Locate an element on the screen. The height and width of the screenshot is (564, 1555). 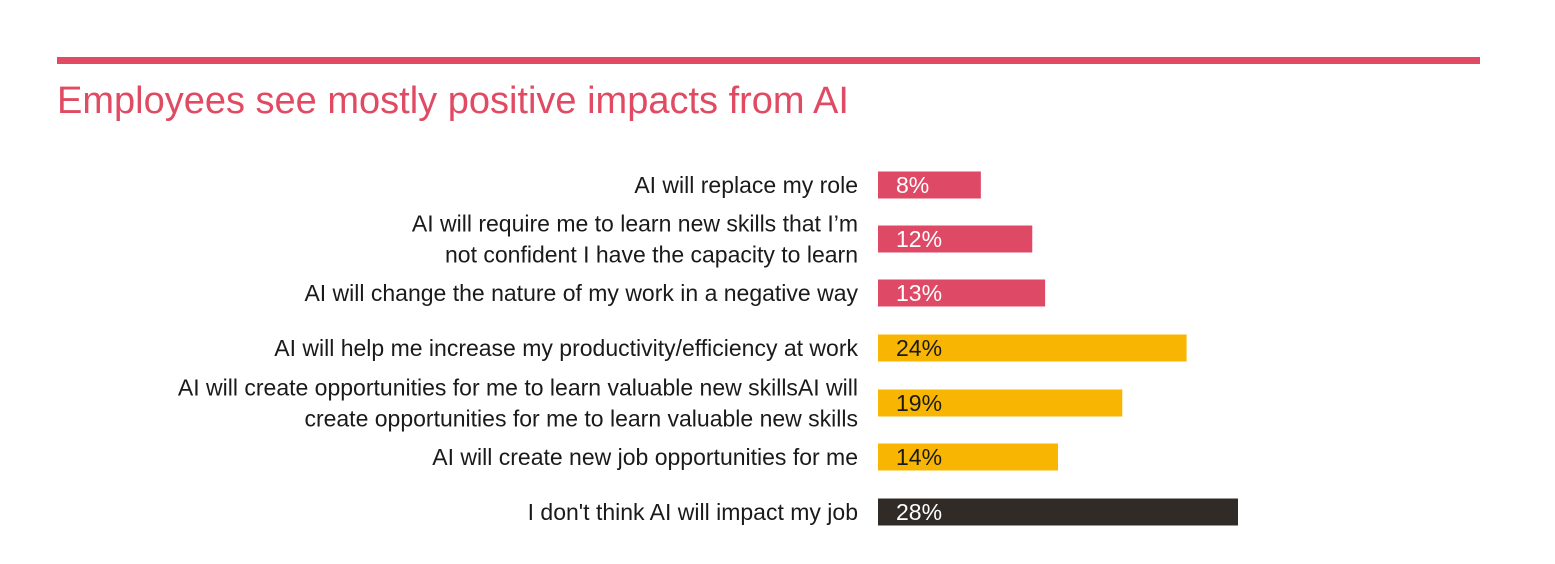
title-rule is located at coordinates (768, 60).